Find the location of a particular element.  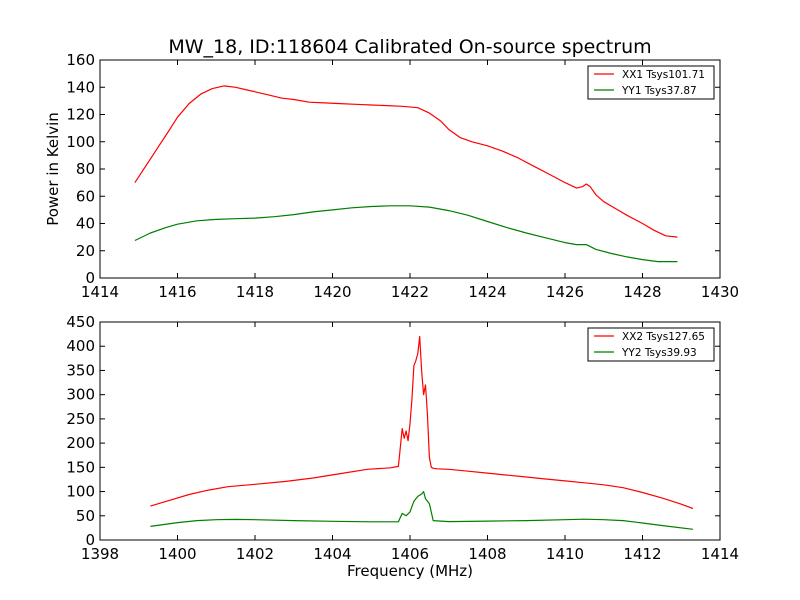

bottom-y-tick-label-4: 200 is located at coordinates (80, 443).